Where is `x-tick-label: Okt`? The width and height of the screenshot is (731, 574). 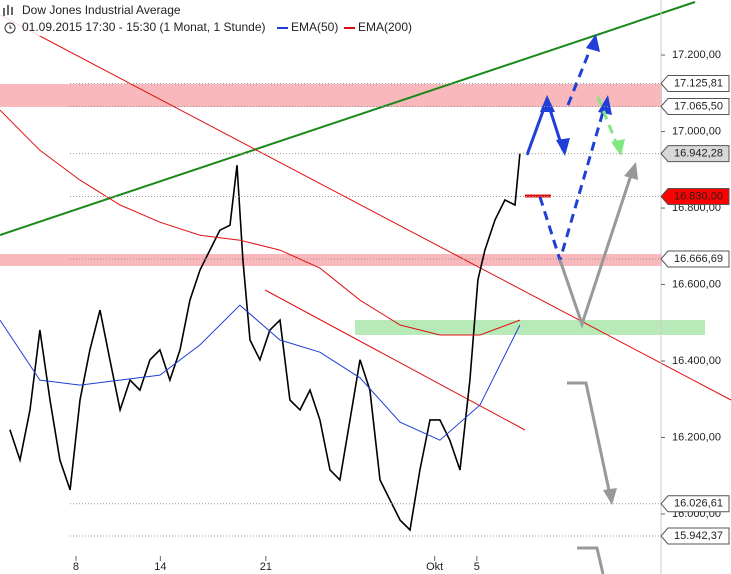
x-tick-label: Okt is located at coordinates (434, 567).